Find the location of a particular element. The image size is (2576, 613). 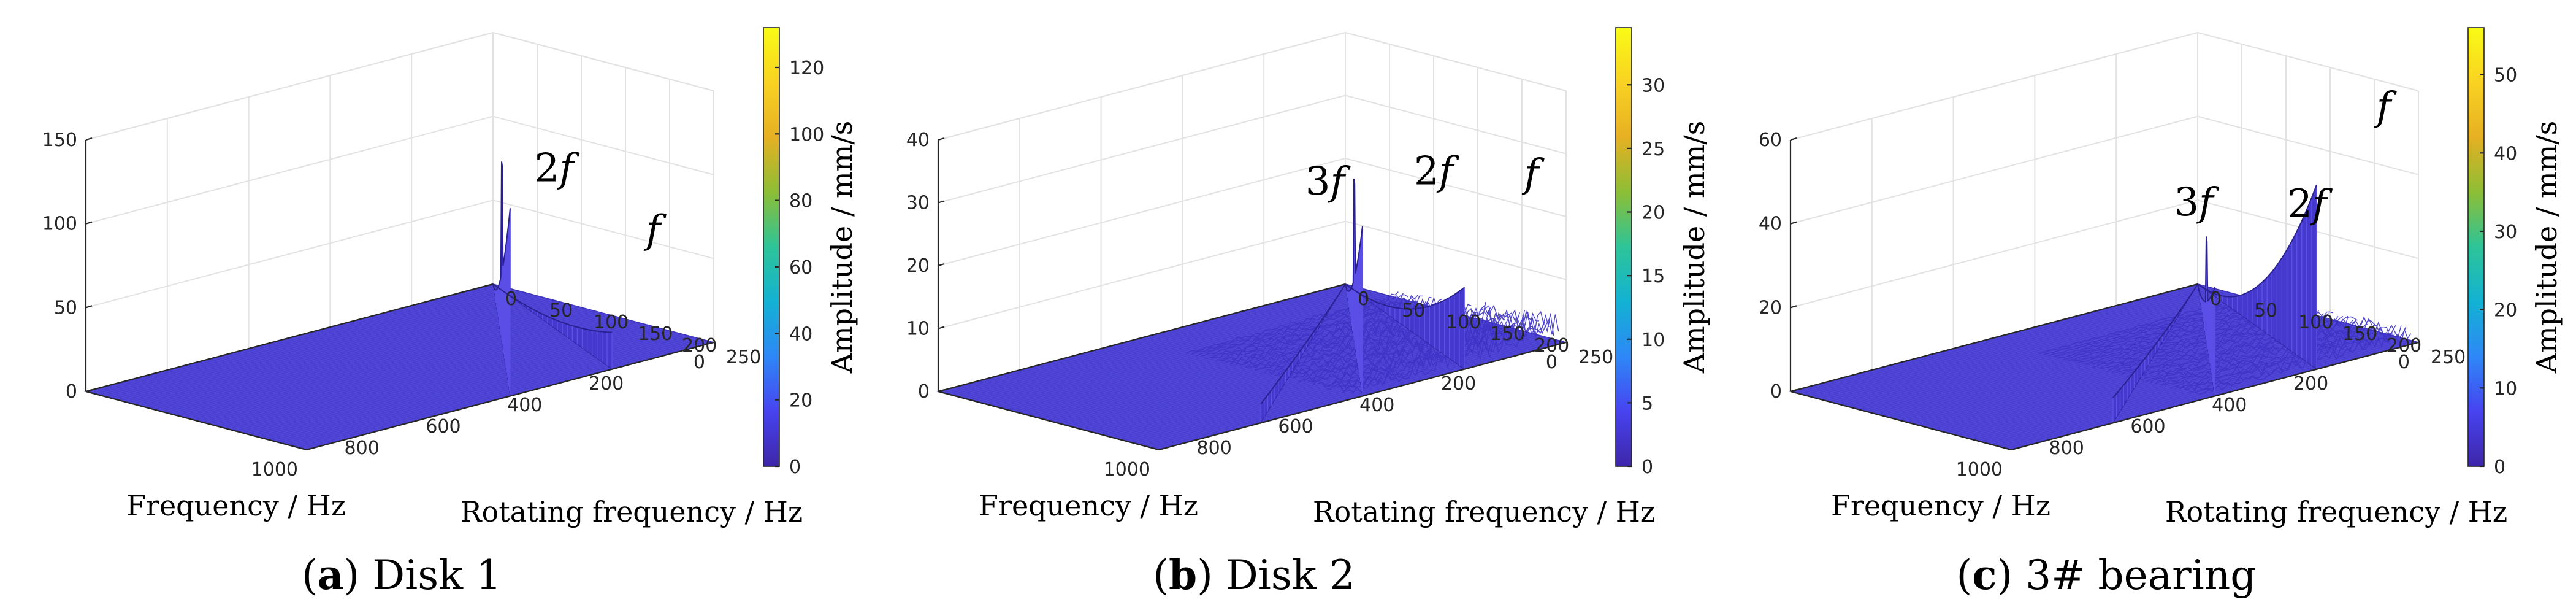

y-axis-line is located at coordinates (1362, 396).